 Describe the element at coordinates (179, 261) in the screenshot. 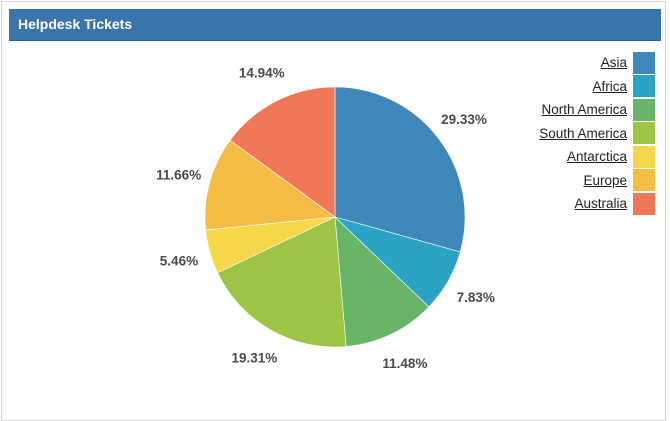

I see `pie-percent-label: 5.46%` at that location.